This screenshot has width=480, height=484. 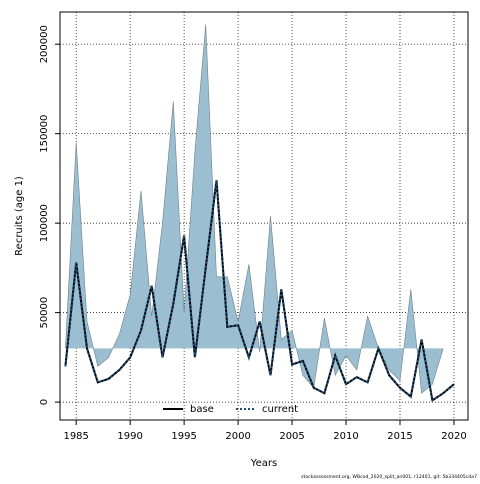 What do you see at coordinates (291, 436) in the screenshot?
I see `x-tick-label: 2005` at bounding box center [291, 436].